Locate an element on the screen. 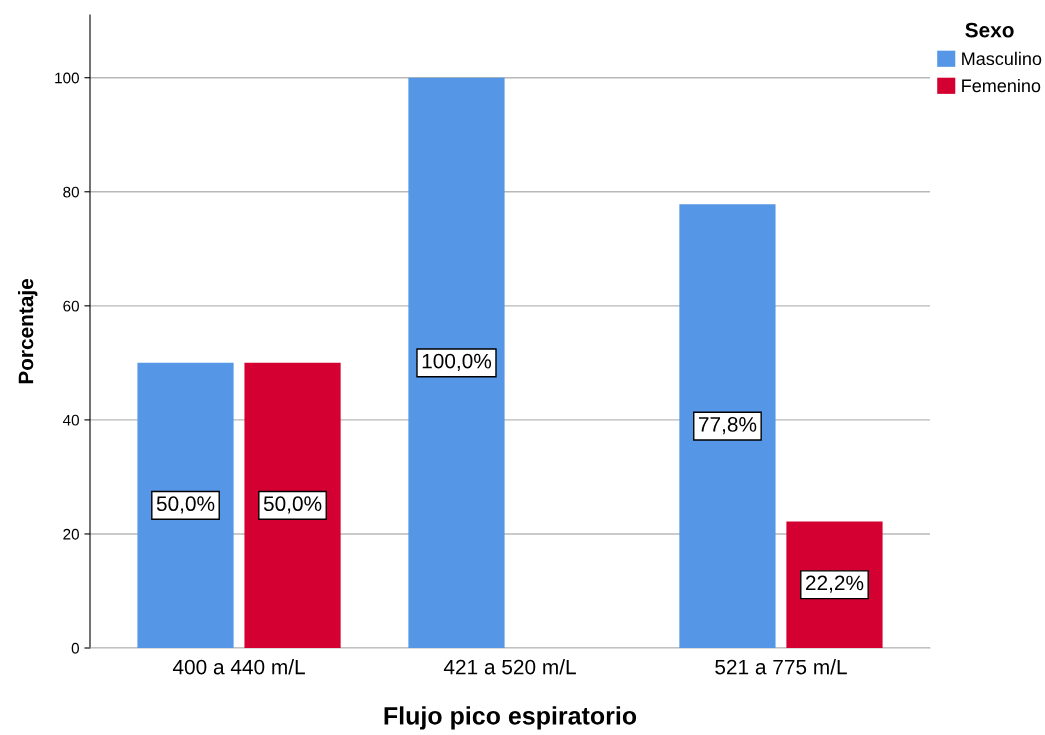 The height and width of the screenshot is (735, 1045). data-label: 100,0% is located at coordinates (457, 362).